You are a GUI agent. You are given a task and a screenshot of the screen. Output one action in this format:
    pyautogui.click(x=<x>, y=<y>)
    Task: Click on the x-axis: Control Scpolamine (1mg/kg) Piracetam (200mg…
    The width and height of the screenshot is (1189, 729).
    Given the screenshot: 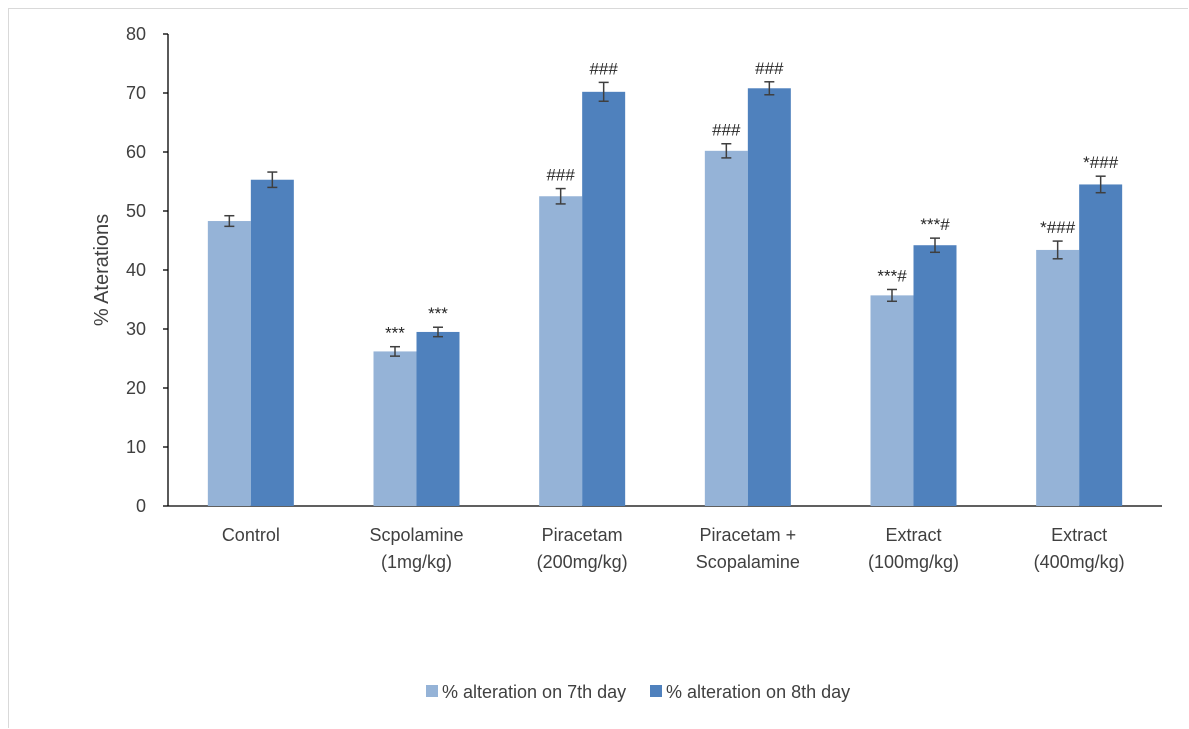 What is the action you would take?
    pyautogui.click(x=665, y=538)
    